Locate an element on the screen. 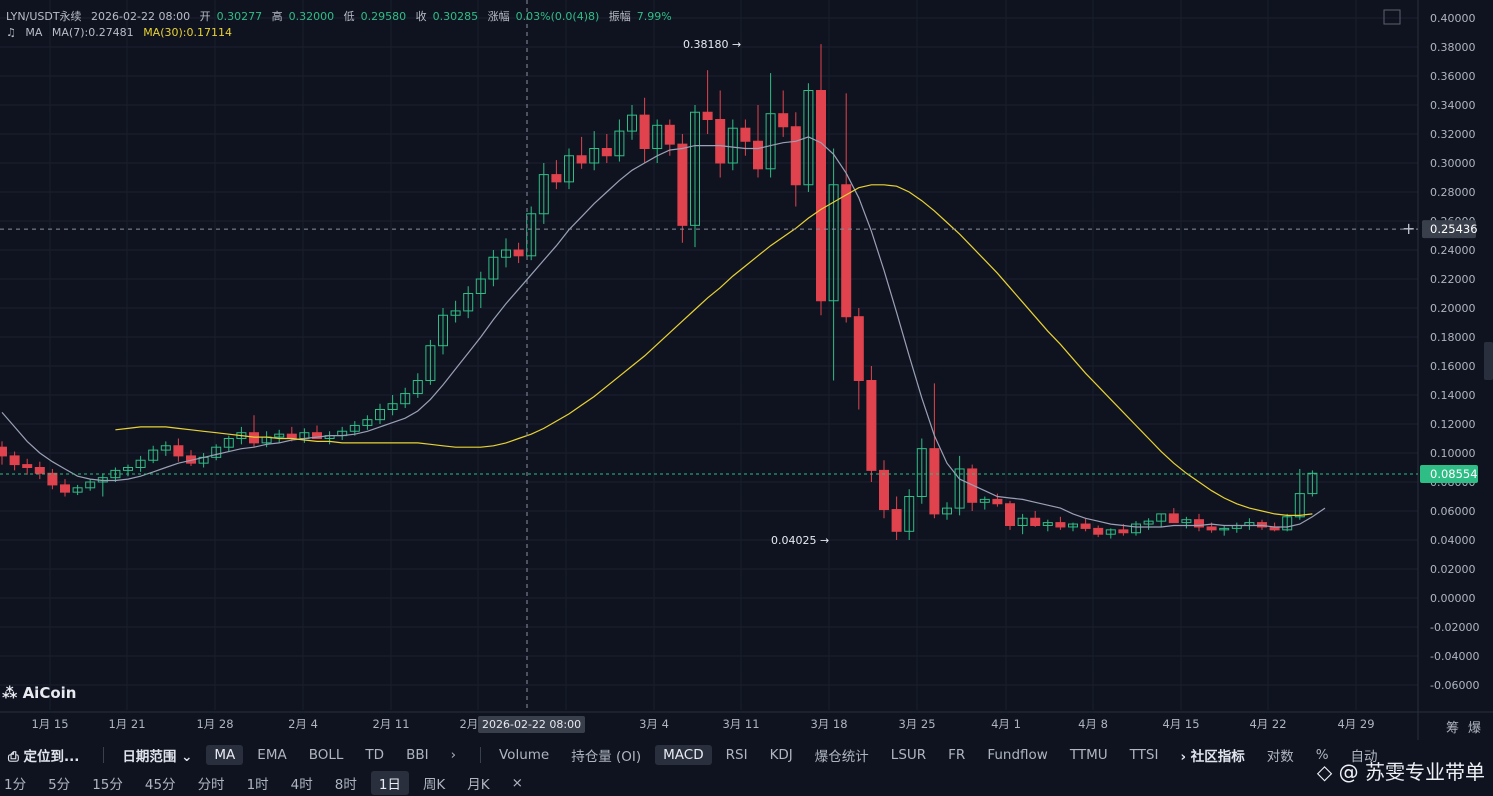 This screenshot has width=1493, height=796. y-tick-label: 0.40000 is located at coordinates (1453, 18).